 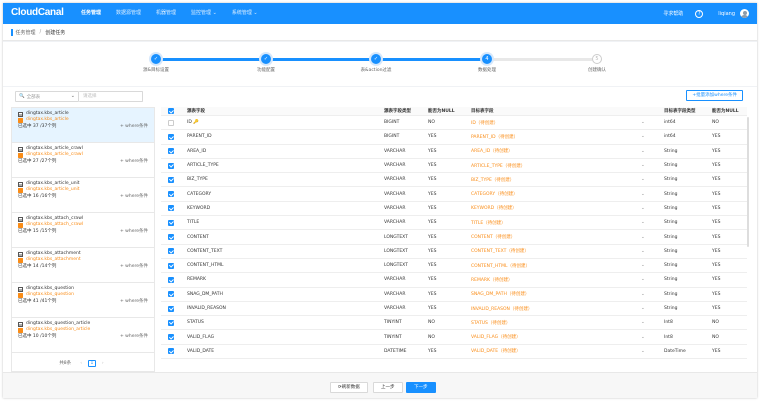 I want to click on help-link: 寻求帮助, so click(x=673, y=14).